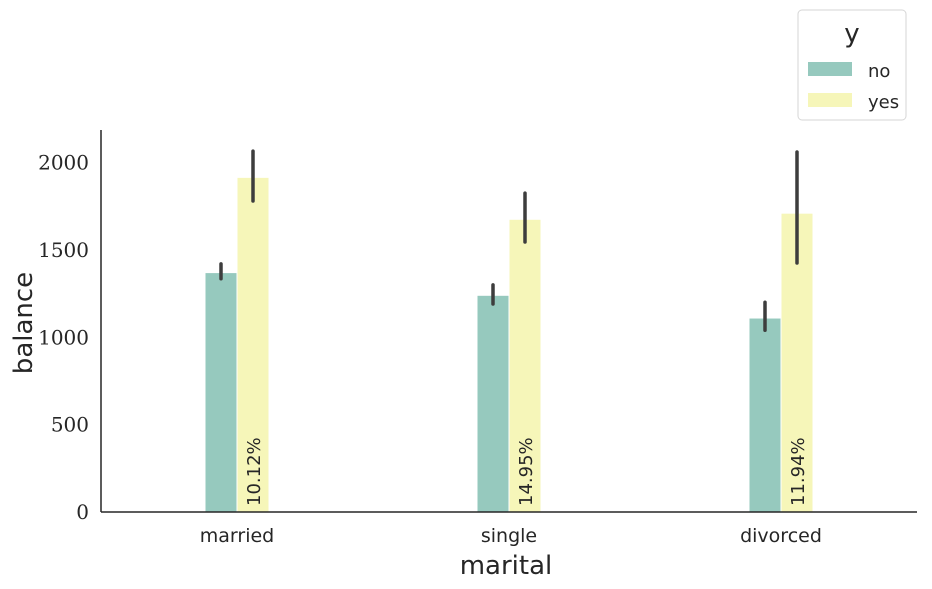 Image resolution: width=932 pixels, height=589 pixels. Describe the element at coordinates (237, 536) in the screenshot. I see `x-tick-label: married` at that location.